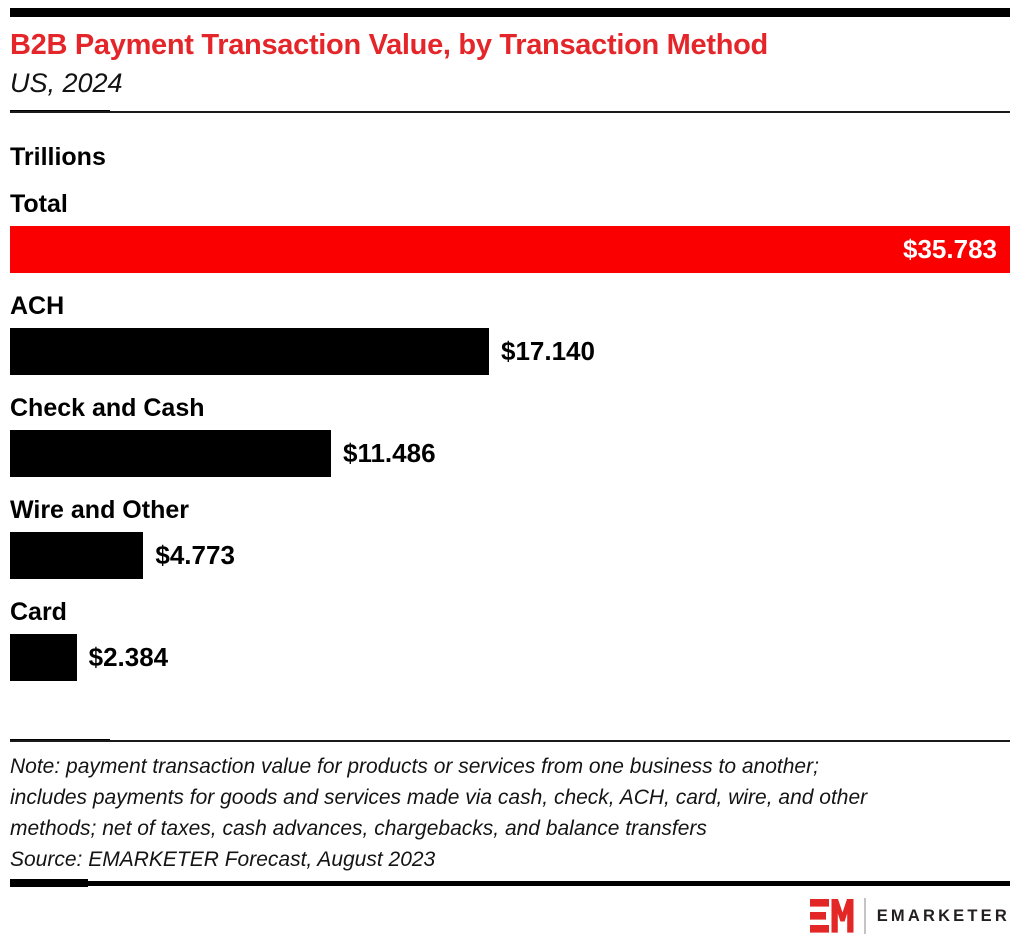  What do you see at coordinates (128, 657) in the screenshot?
I see `bar-value: $2.384` at bounding box center [128, 657].